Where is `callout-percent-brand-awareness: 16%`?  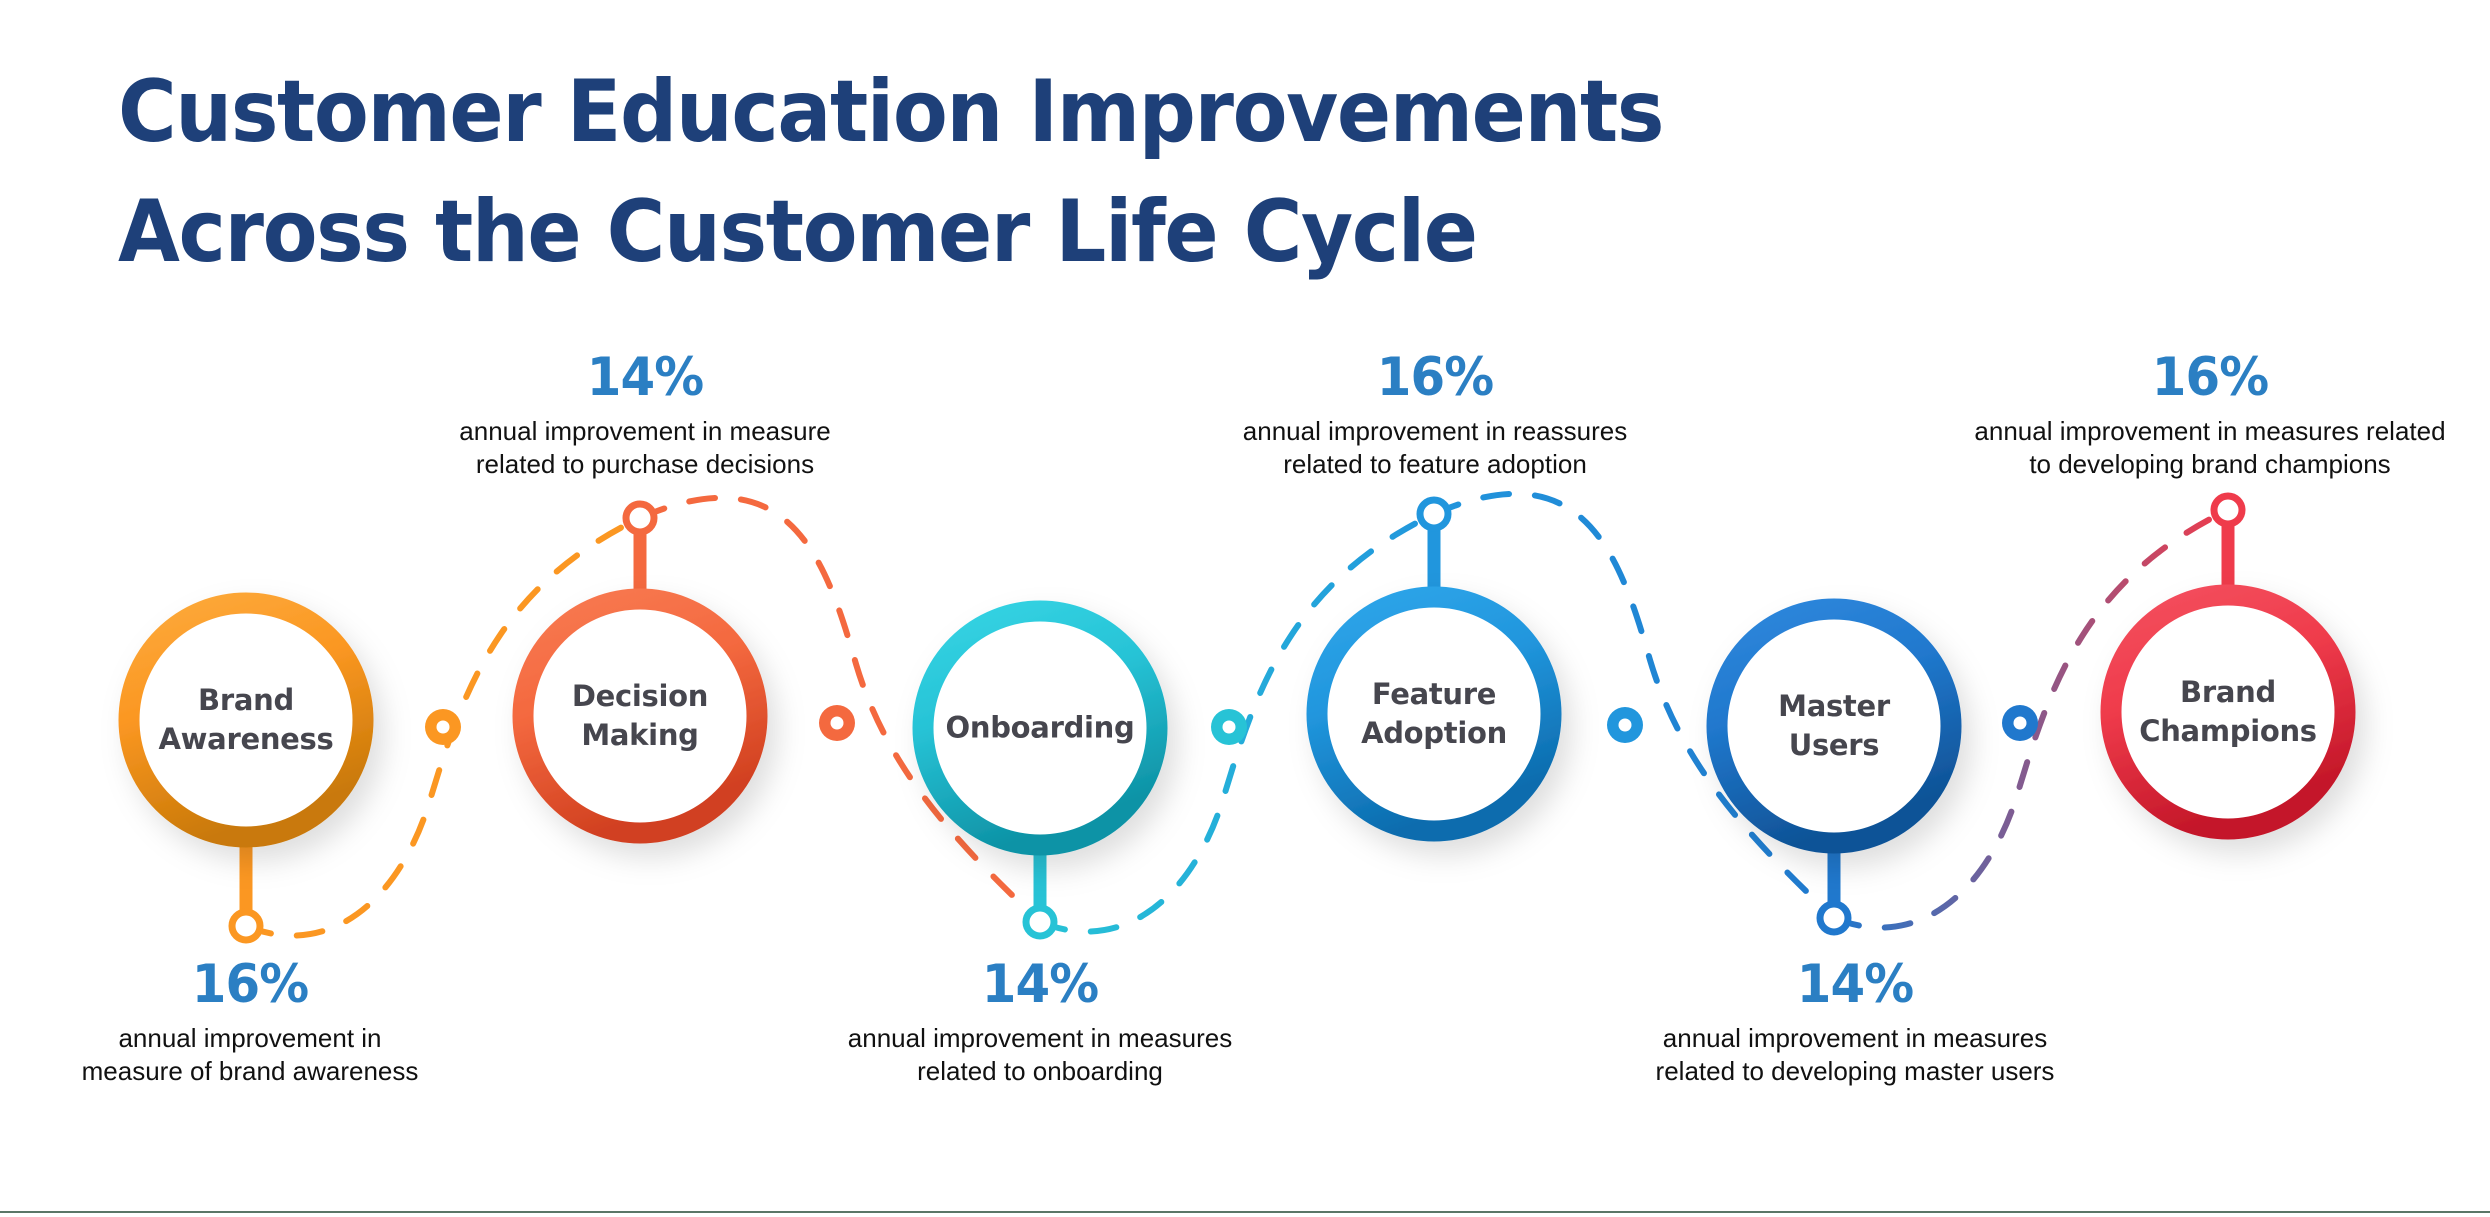 callout-percent-brand-awareness: 16% is located at coordinates (250, 984).